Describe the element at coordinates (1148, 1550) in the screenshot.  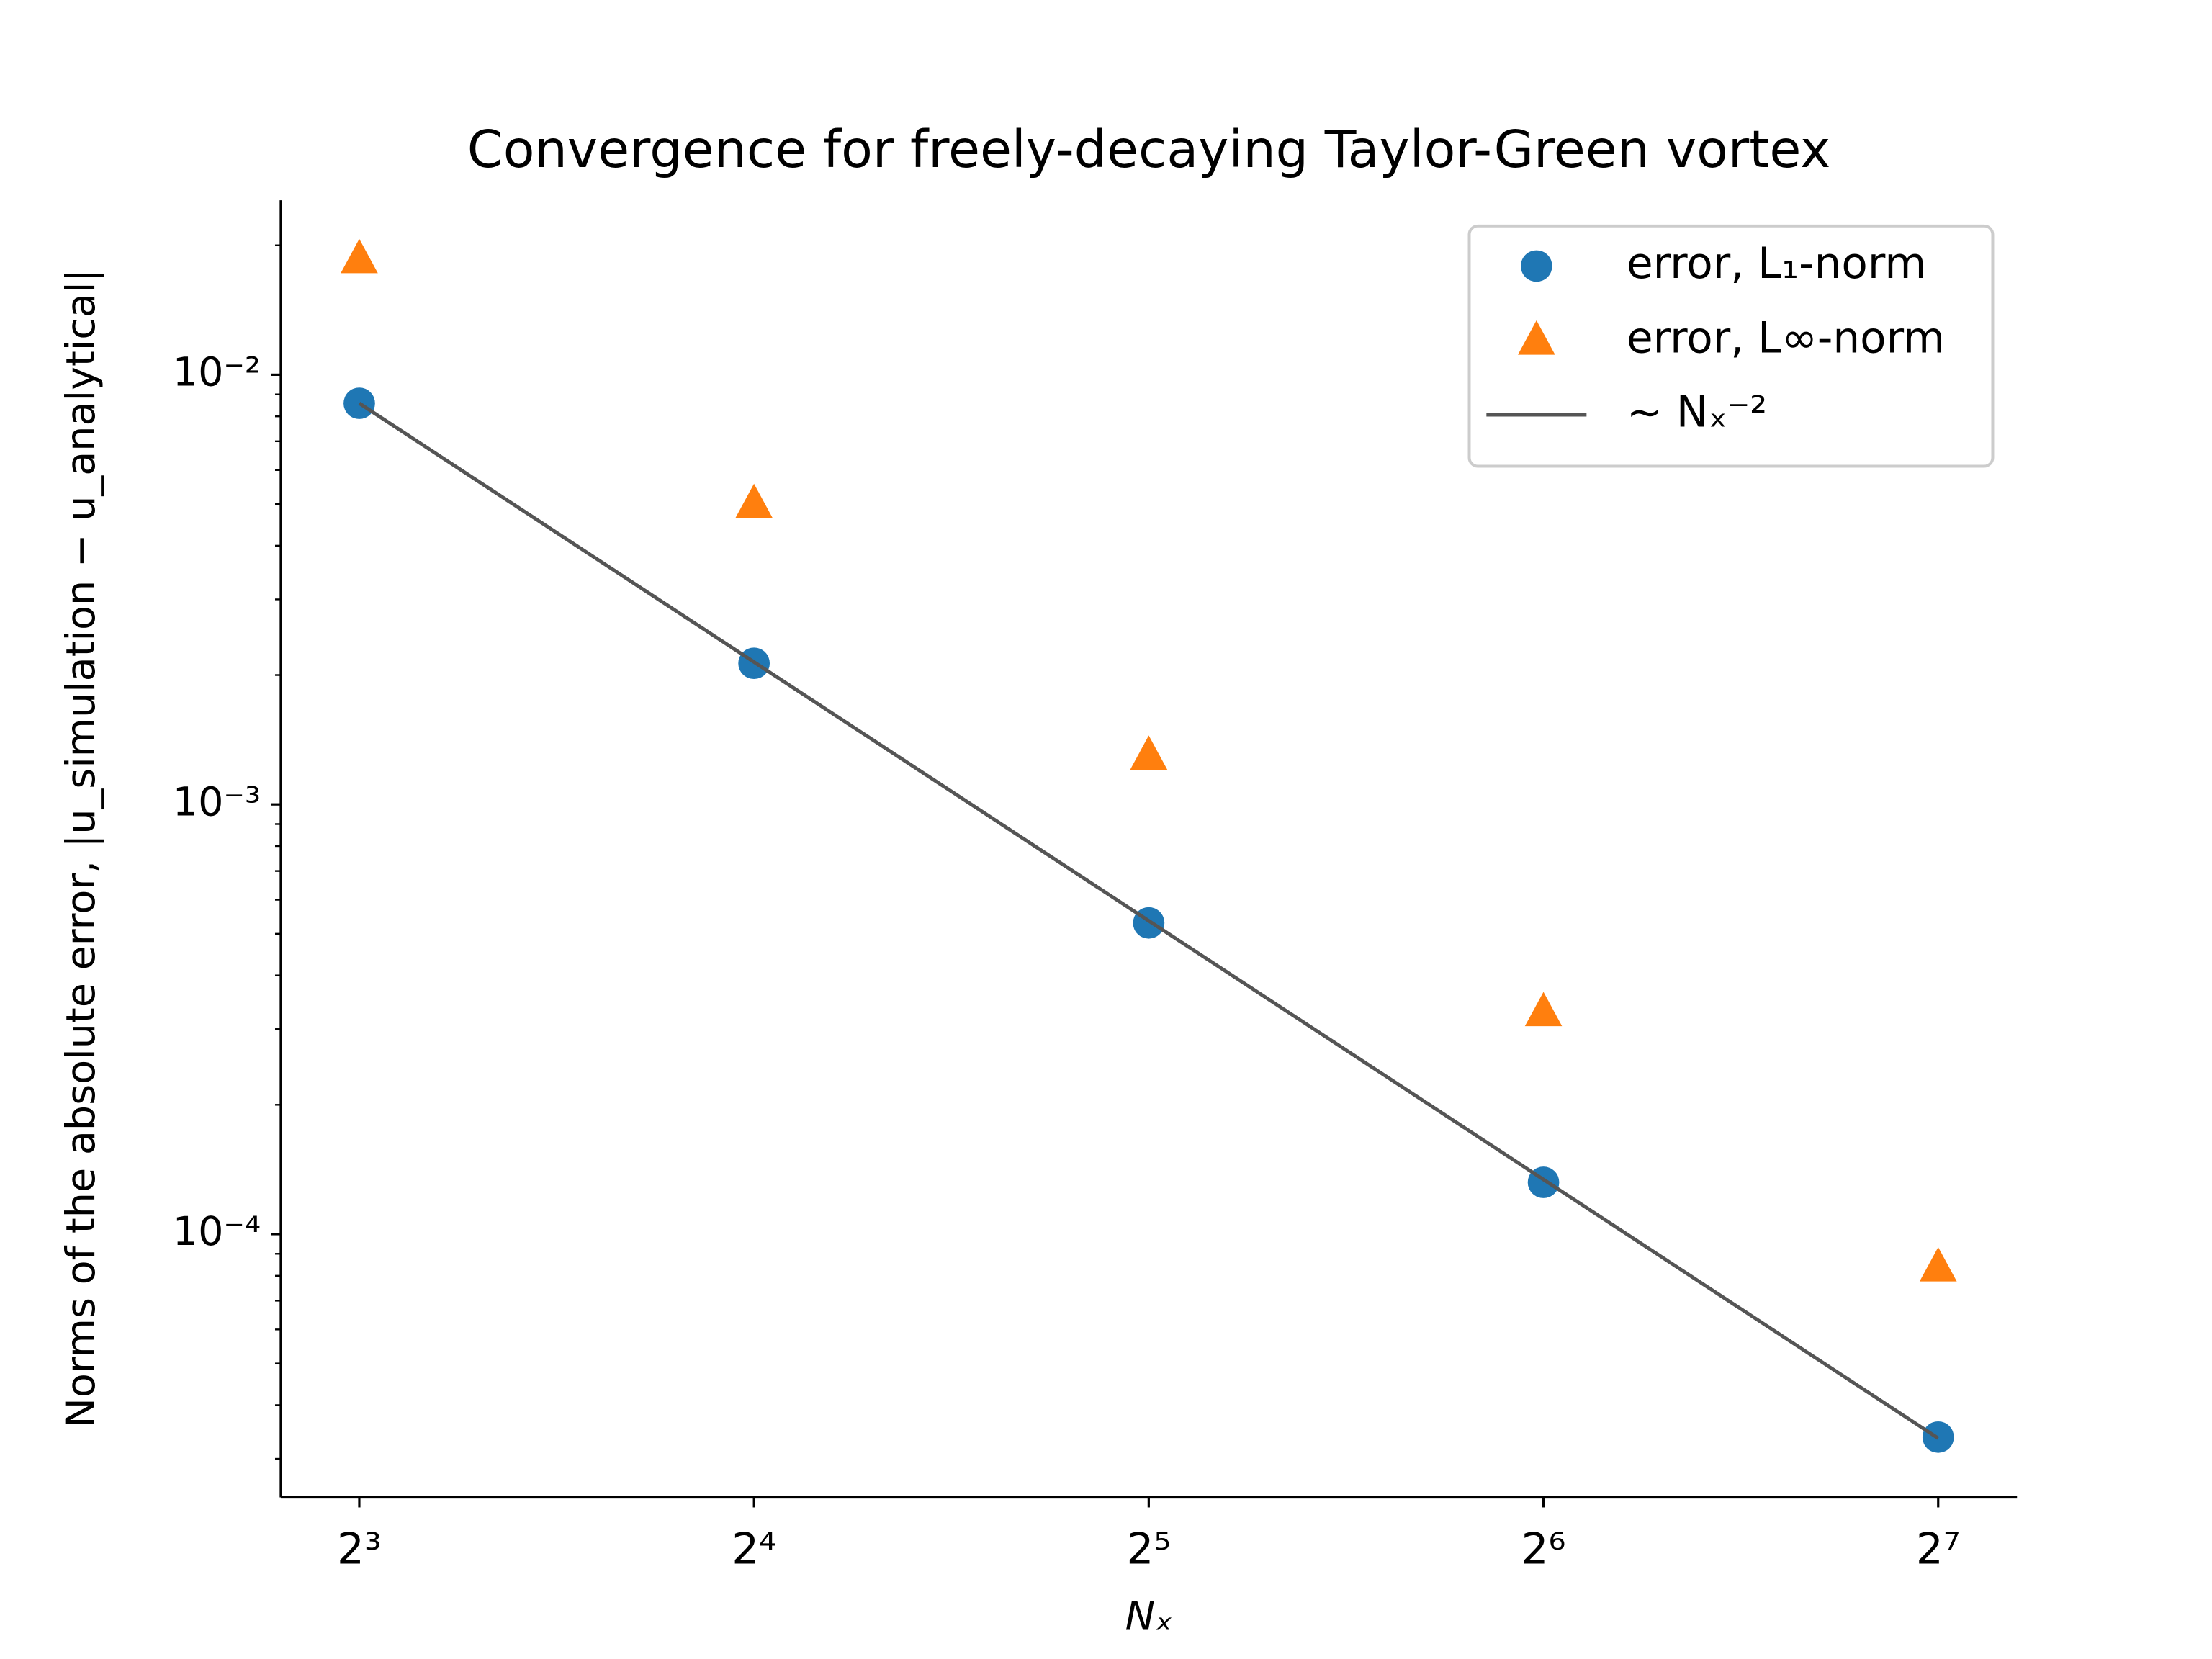
I see `x-tick-label: 2⁵` at that location.